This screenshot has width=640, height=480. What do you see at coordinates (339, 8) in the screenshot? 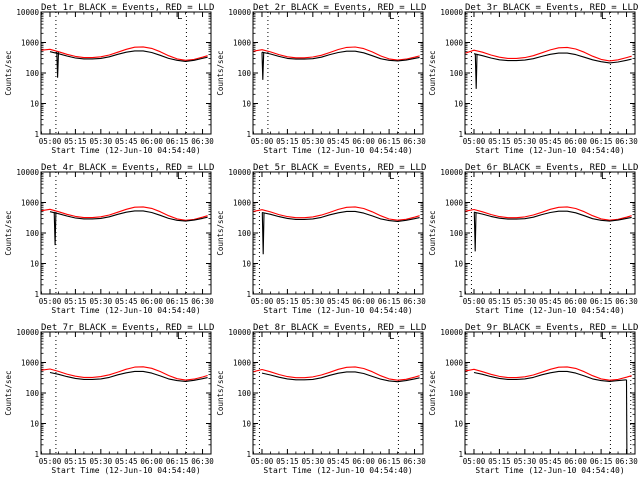
I see `panel-title: Det 2r BLACK = Events, RED = LLD` at bounding box center [339, 8].